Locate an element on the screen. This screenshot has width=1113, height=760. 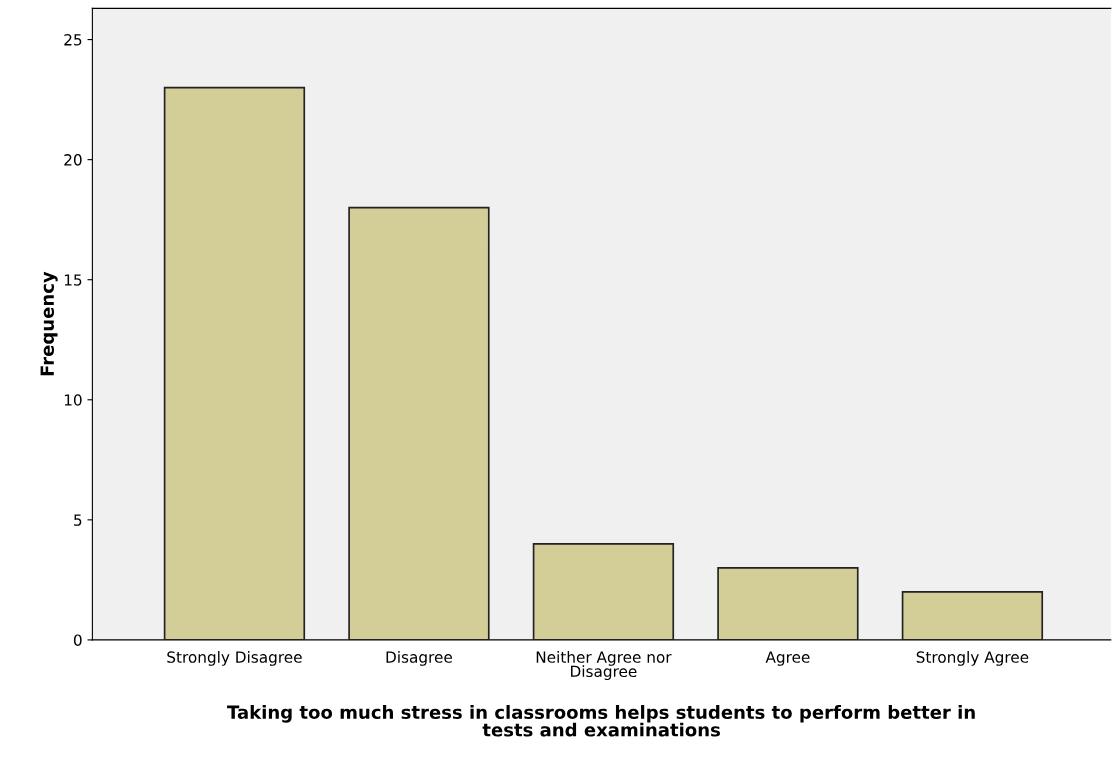
y-tick-label: 20 is located at coordinates (73, 160).